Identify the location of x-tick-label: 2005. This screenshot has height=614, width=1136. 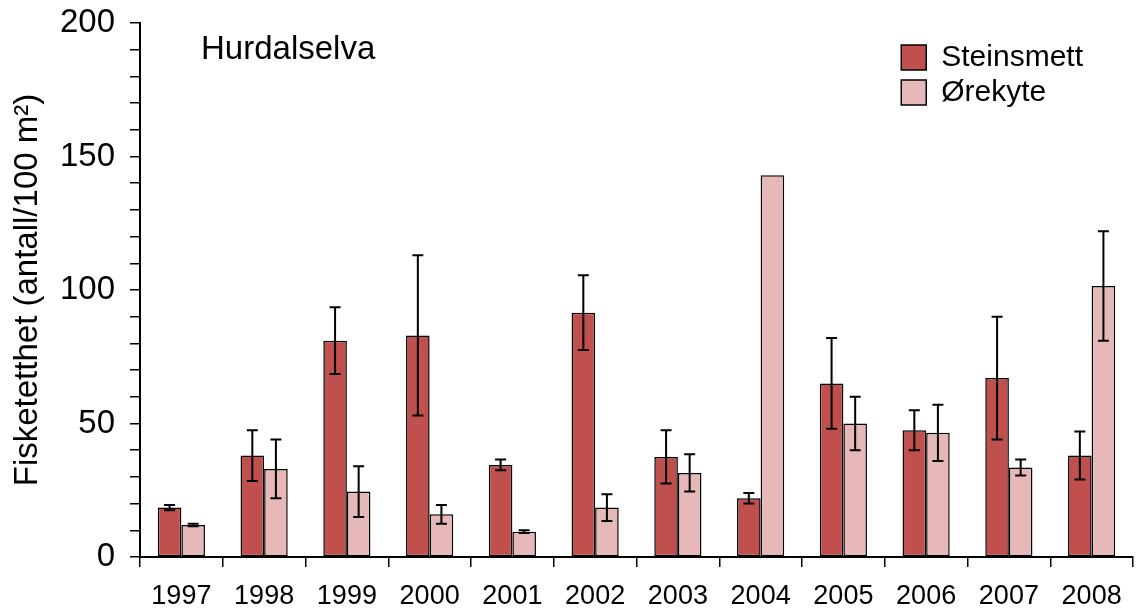
(843, 594).